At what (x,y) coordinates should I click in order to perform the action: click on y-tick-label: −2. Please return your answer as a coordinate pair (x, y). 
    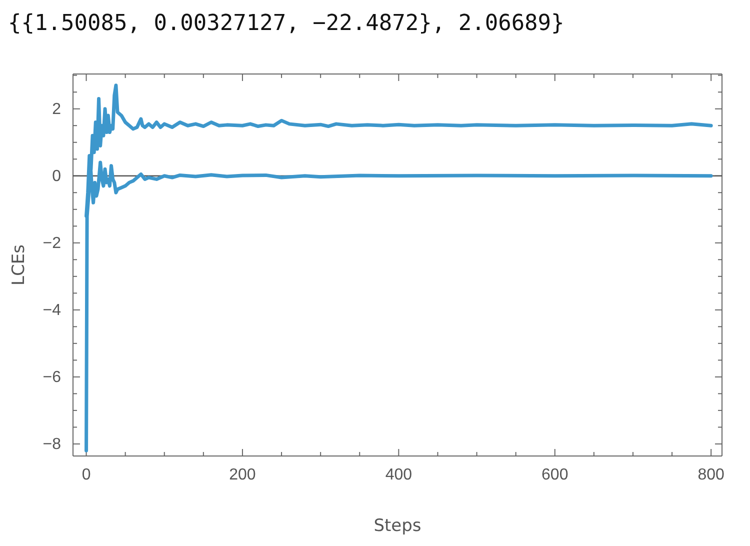
    Looking at the image, I should click on (52, 243).